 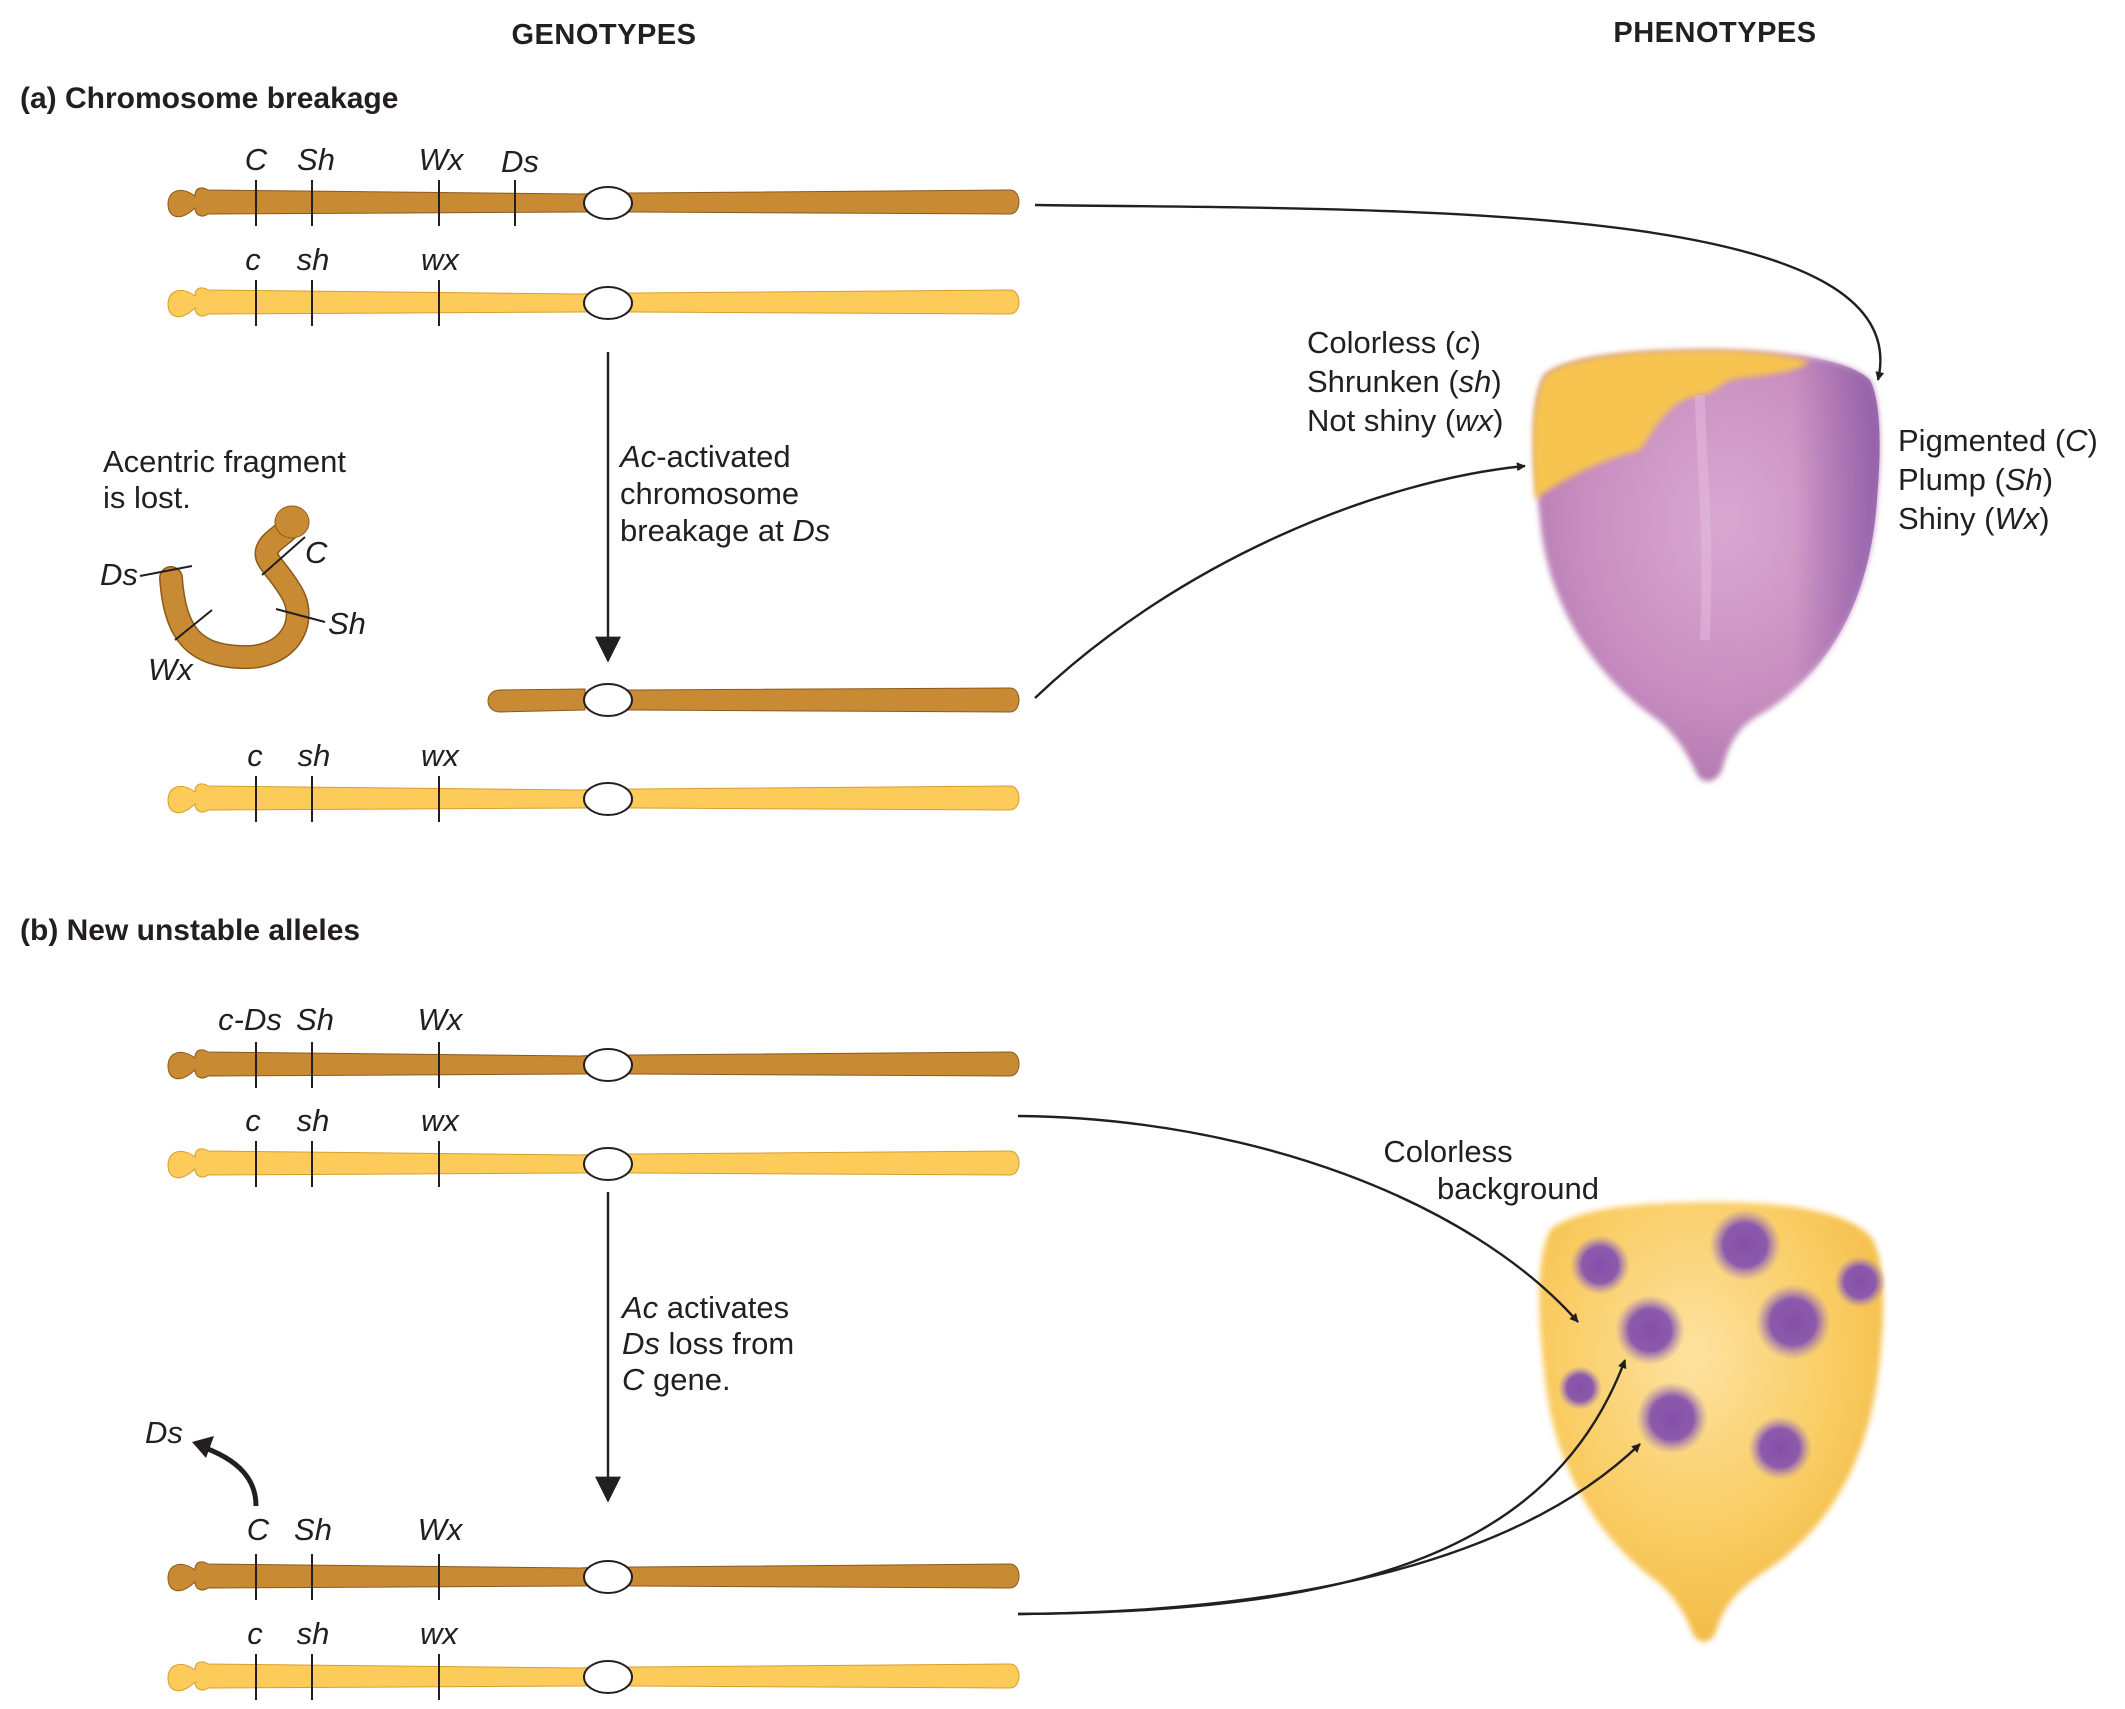 I want to click on background-label: Colorless, so click(x=1447, y=1151).